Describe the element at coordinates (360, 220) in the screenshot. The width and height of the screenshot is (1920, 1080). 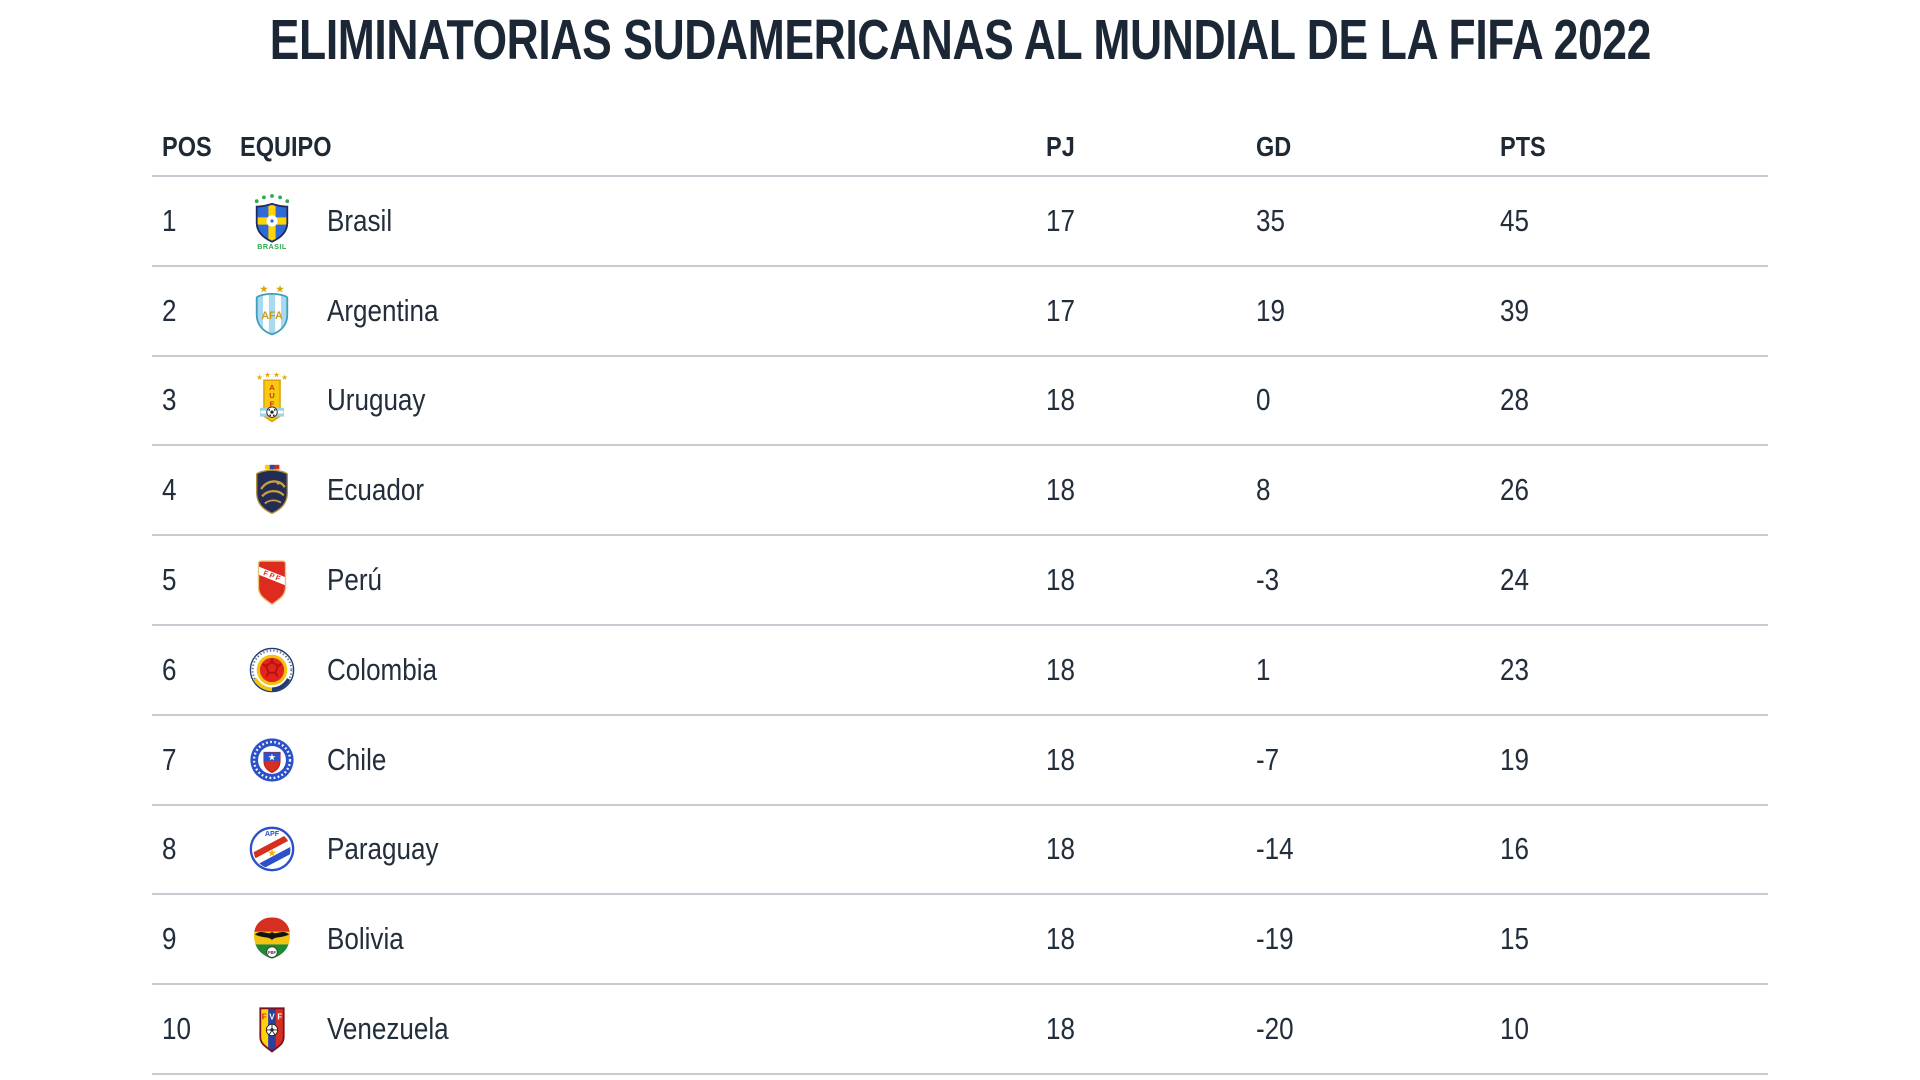
I see `team-name: Brasil` at that location.